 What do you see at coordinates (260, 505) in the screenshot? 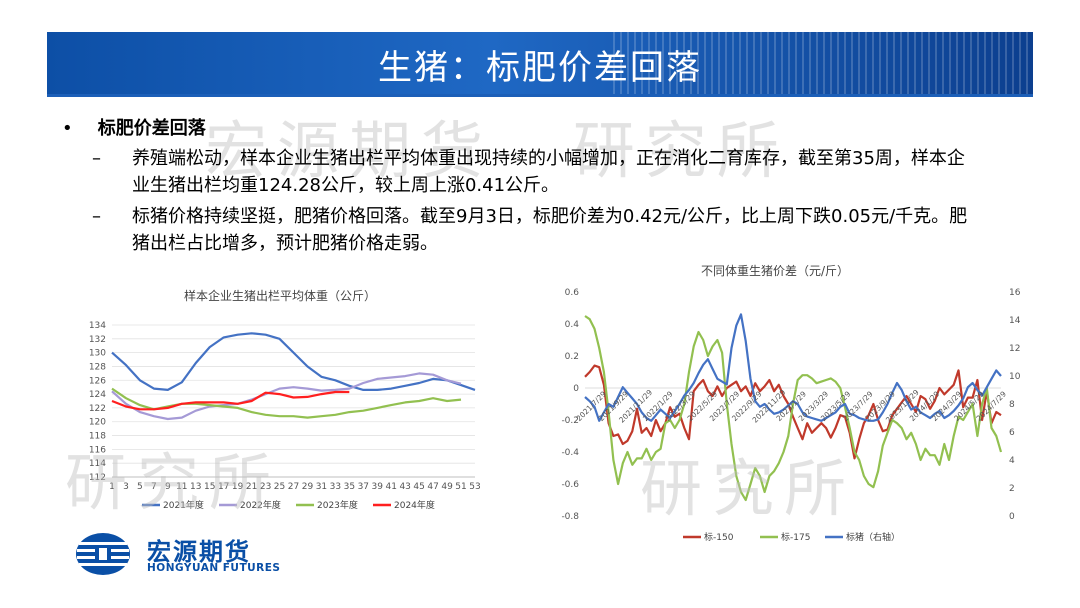
I see `chart1-legend-label: 2022年度` at bounding box center [260, 505].